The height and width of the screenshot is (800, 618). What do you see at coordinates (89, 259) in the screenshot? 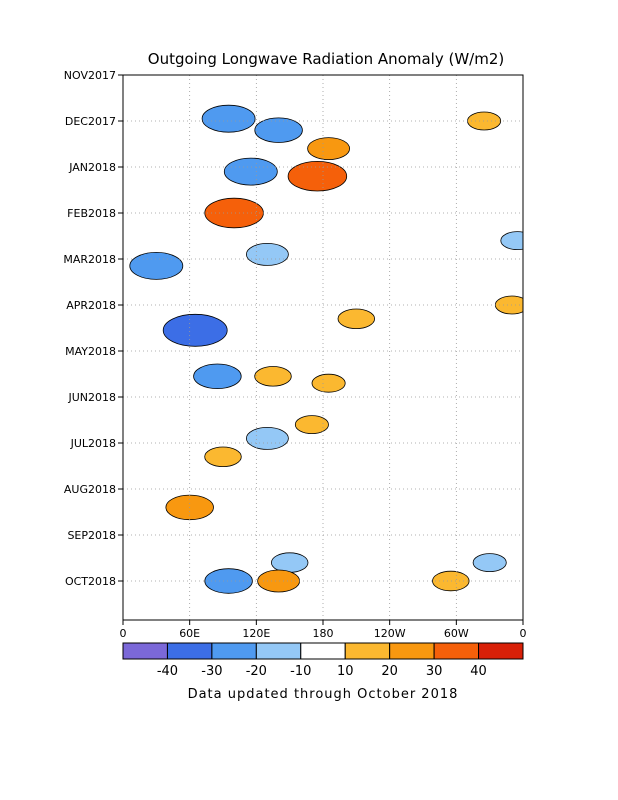
I see `y-tick-label: MAR2018` at bounding box center [89, 259].